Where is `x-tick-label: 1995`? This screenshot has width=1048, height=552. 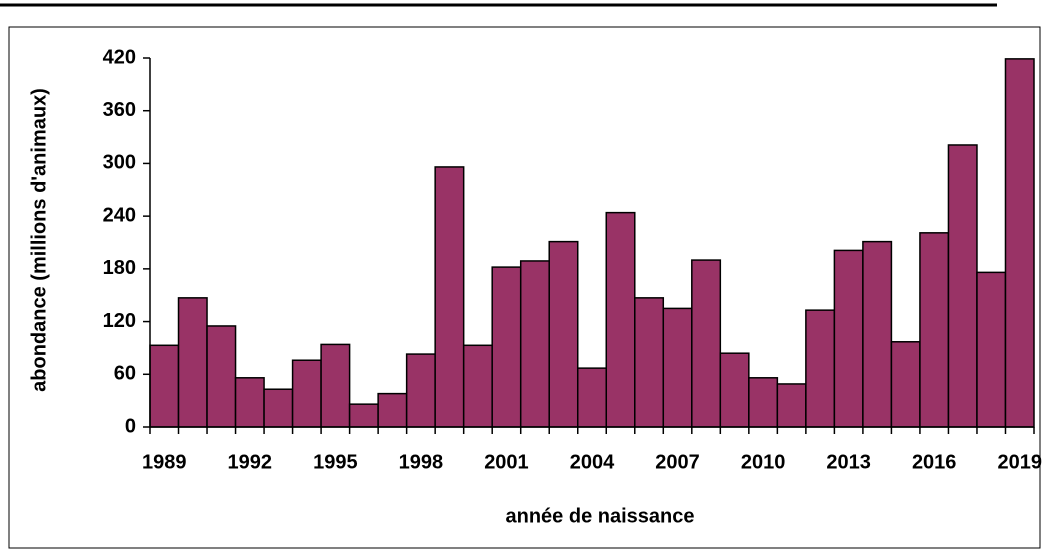
x-tick-label: 1995 is located at coordinates (335, 462).